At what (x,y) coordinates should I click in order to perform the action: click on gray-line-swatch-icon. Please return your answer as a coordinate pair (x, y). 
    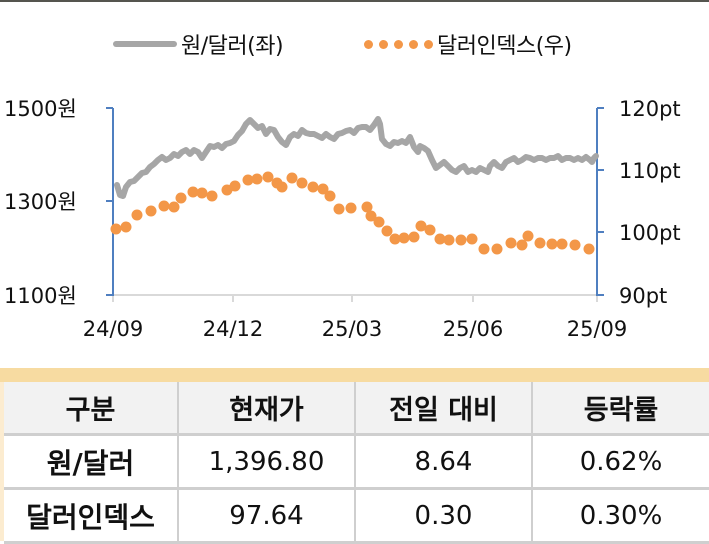
    Looking at the image, I should click on (145, 44).